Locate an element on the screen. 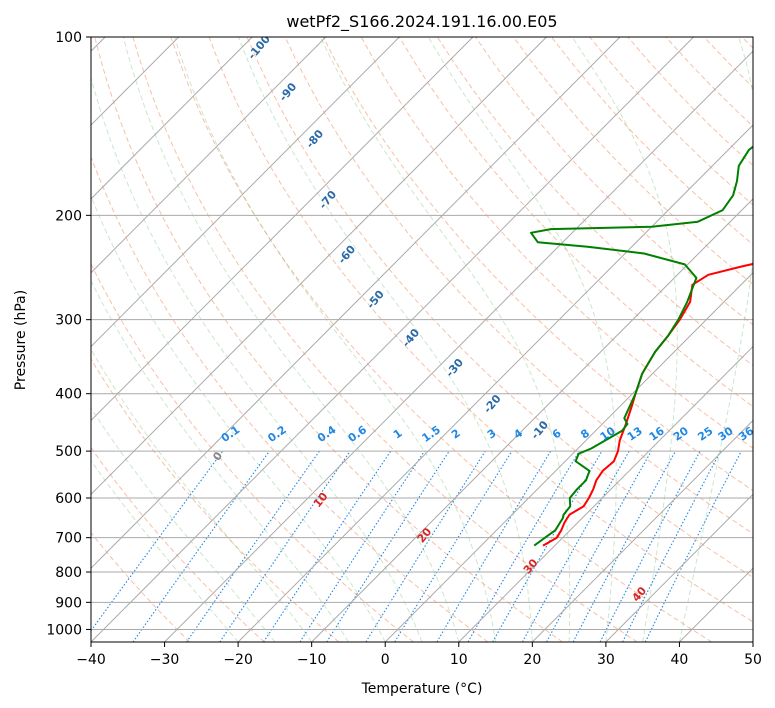  moist-adiabat-label: -30 is located at coordinates (454, 368).